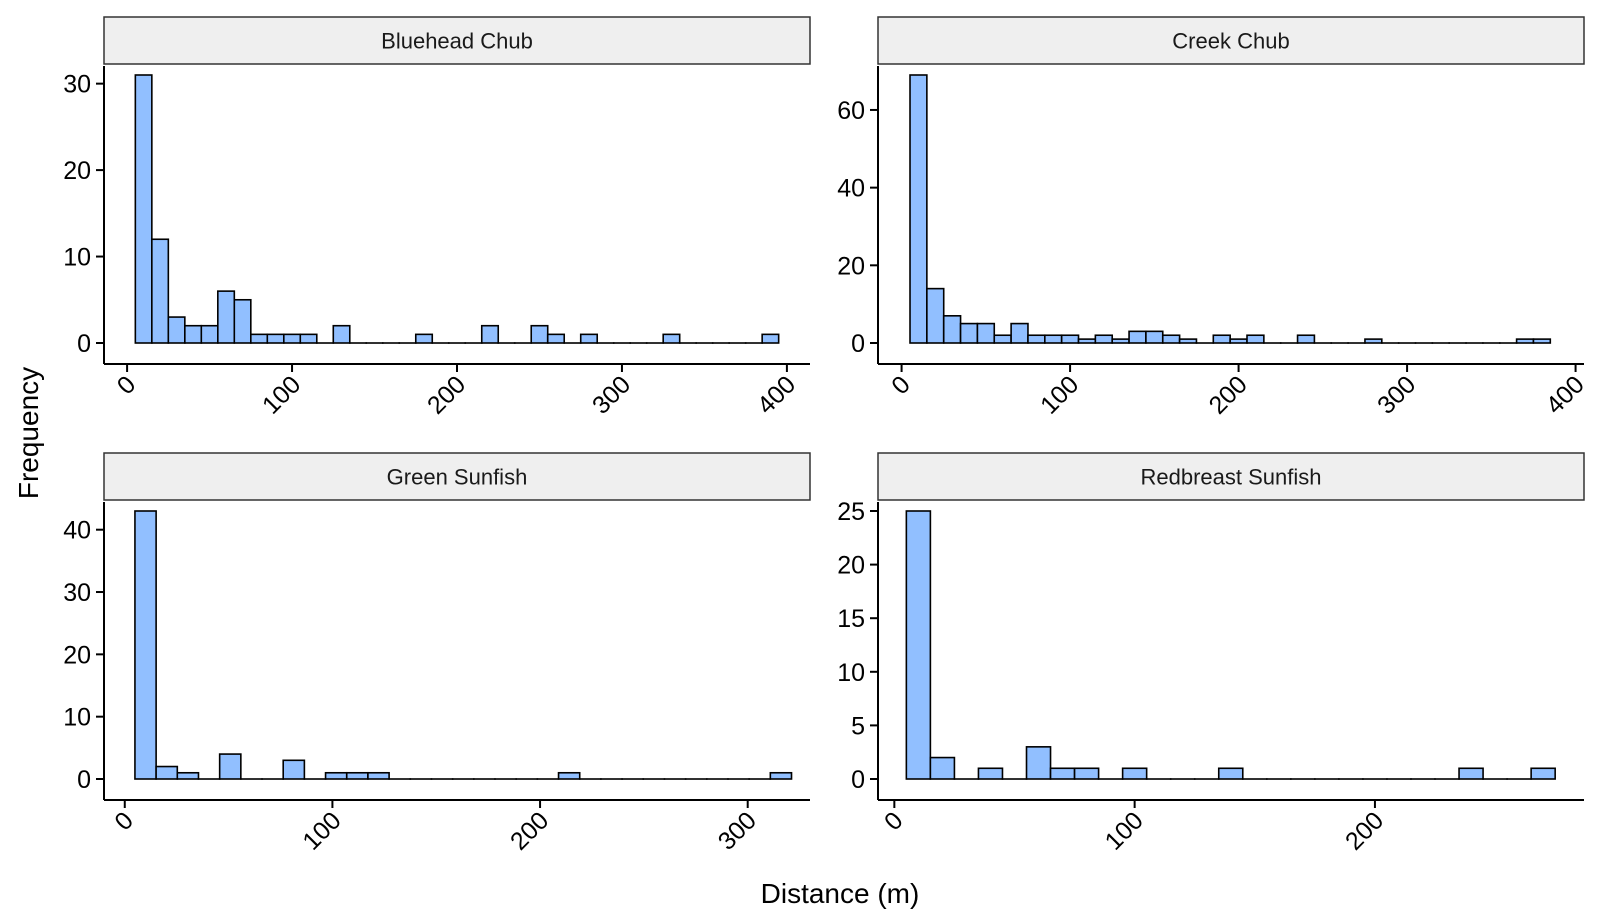  What do you see at coordinates (1230, 41) in the screenshot?
I see `facet-title: Creek Chub` at bounding box center [1230, 41].